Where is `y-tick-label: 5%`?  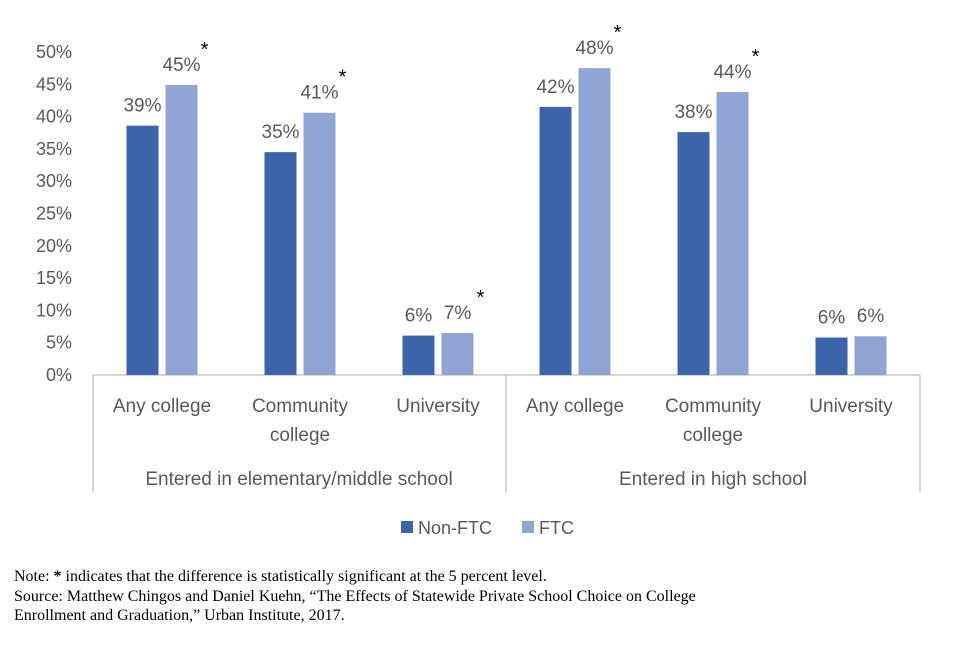 y-tick-label: 5% is located at coordinates (59, 343).